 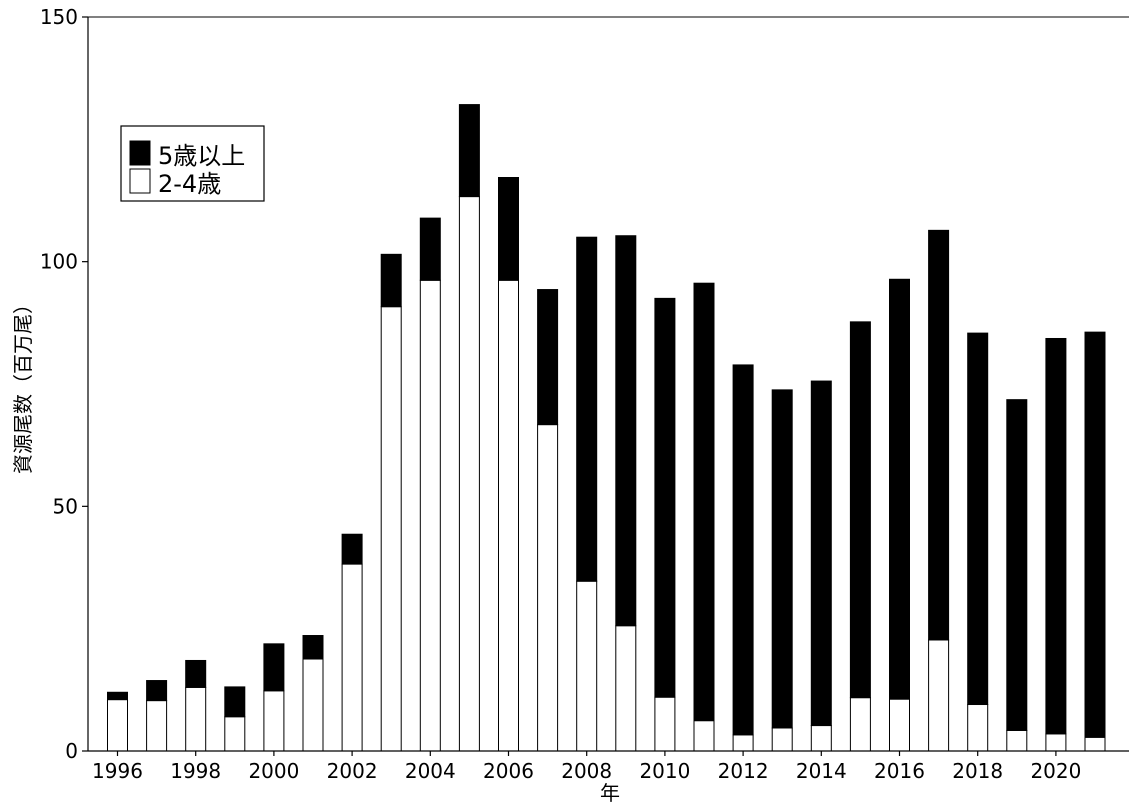 What do you see at coordinates (587, 666) in the screenshot?
I see `bar-age2to4-2008` at bounding box center [587, 666].